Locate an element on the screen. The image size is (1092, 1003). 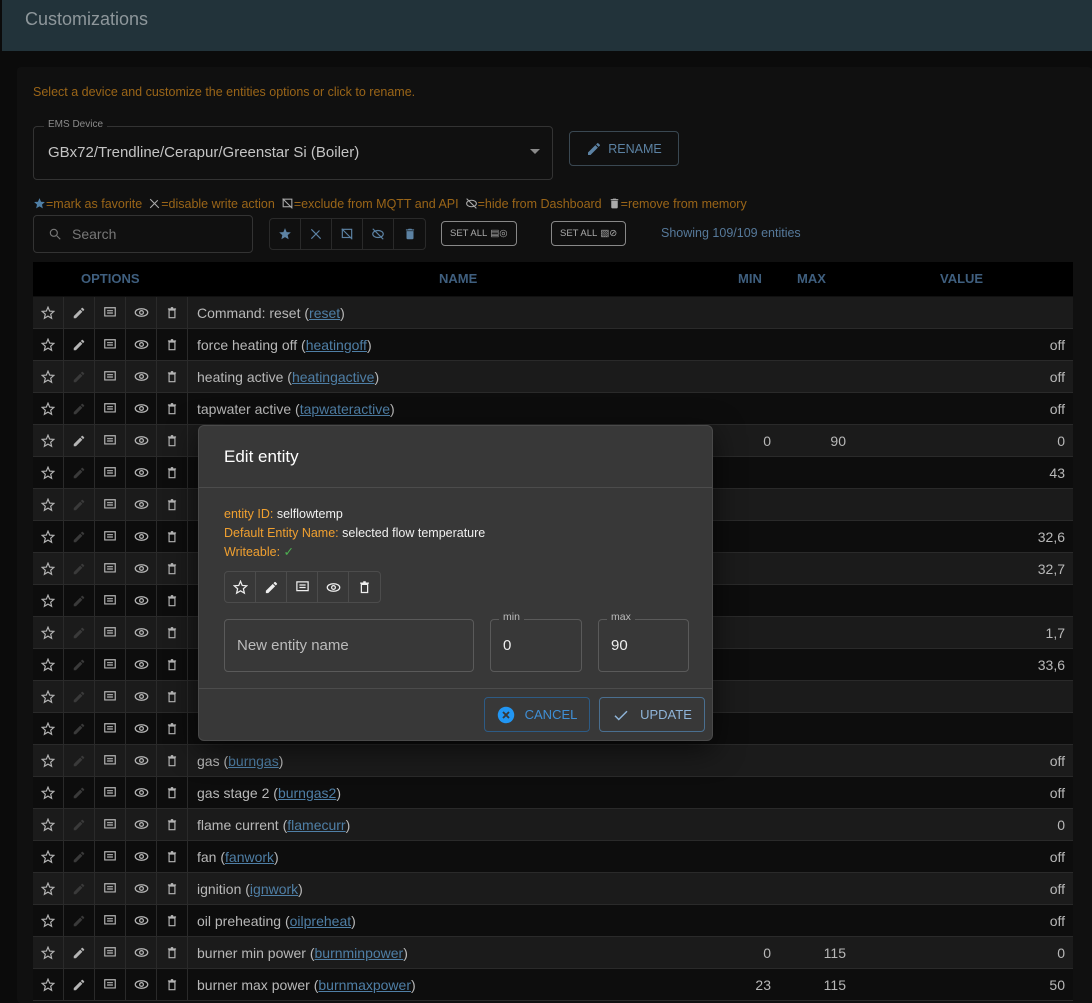
table-row: heating active (heatingactive) off is located at coordinates (553, 376).